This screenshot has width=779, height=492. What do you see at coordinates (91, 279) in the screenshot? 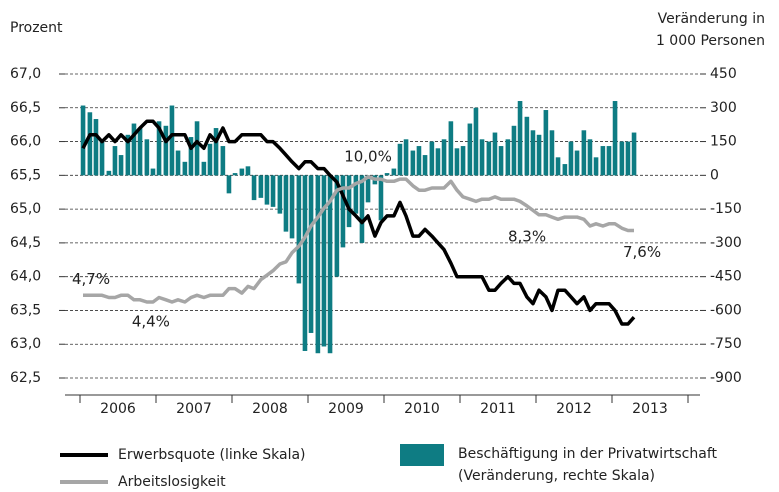
I see `value-label: 4,7%` at bounding box center [91, 279].